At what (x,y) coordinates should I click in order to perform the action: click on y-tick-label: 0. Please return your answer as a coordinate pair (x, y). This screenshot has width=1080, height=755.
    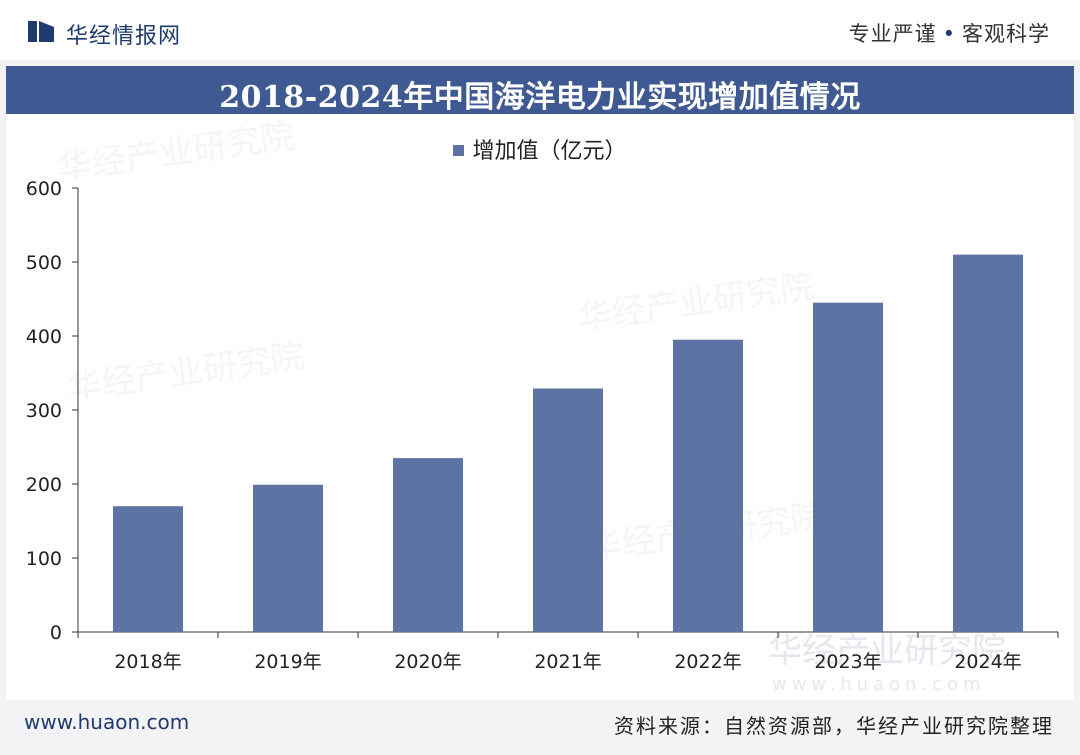
    Looking at the image, I should click on (56, 633).